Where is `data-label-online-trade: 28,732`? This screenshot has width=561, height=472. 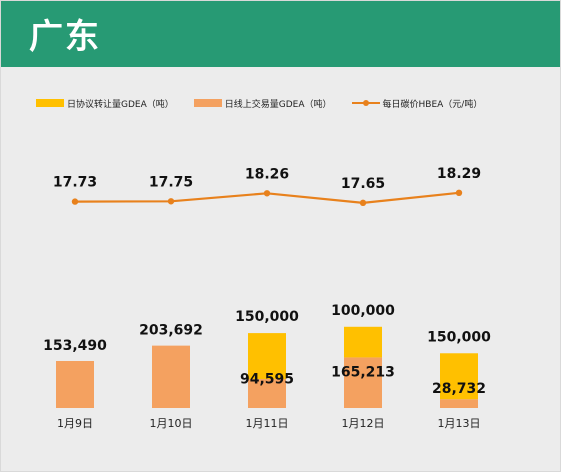 data-label-online-trade: 28,732 is located at coordinates (459, 389).